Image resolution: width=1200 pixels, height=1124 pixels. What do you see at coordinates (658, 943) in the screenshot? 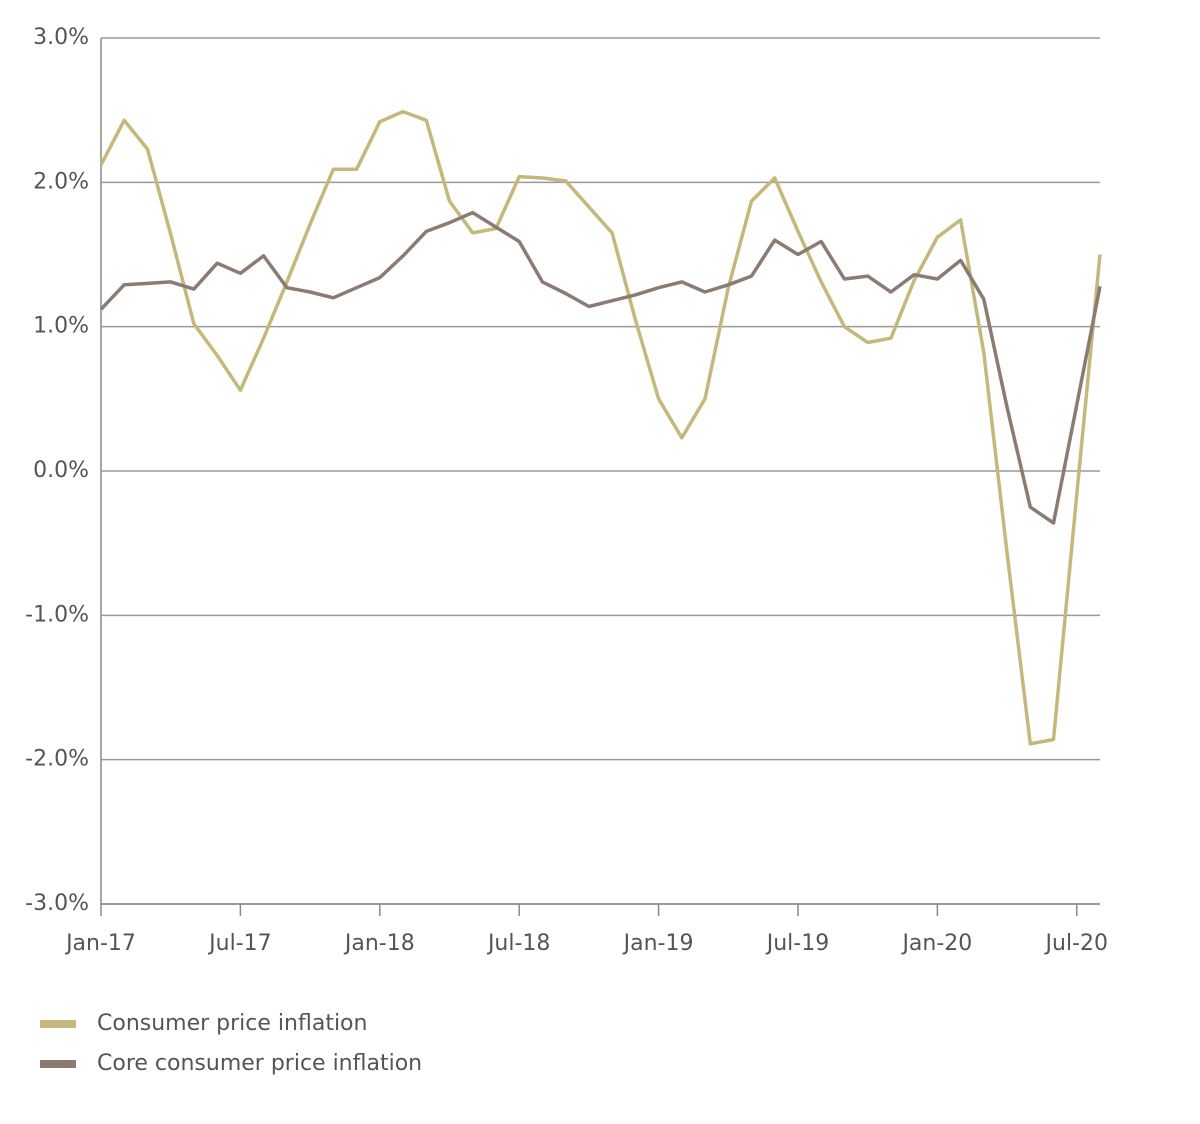
I see `x-tick-label: Jan-19` at bounding box center [658, 943].